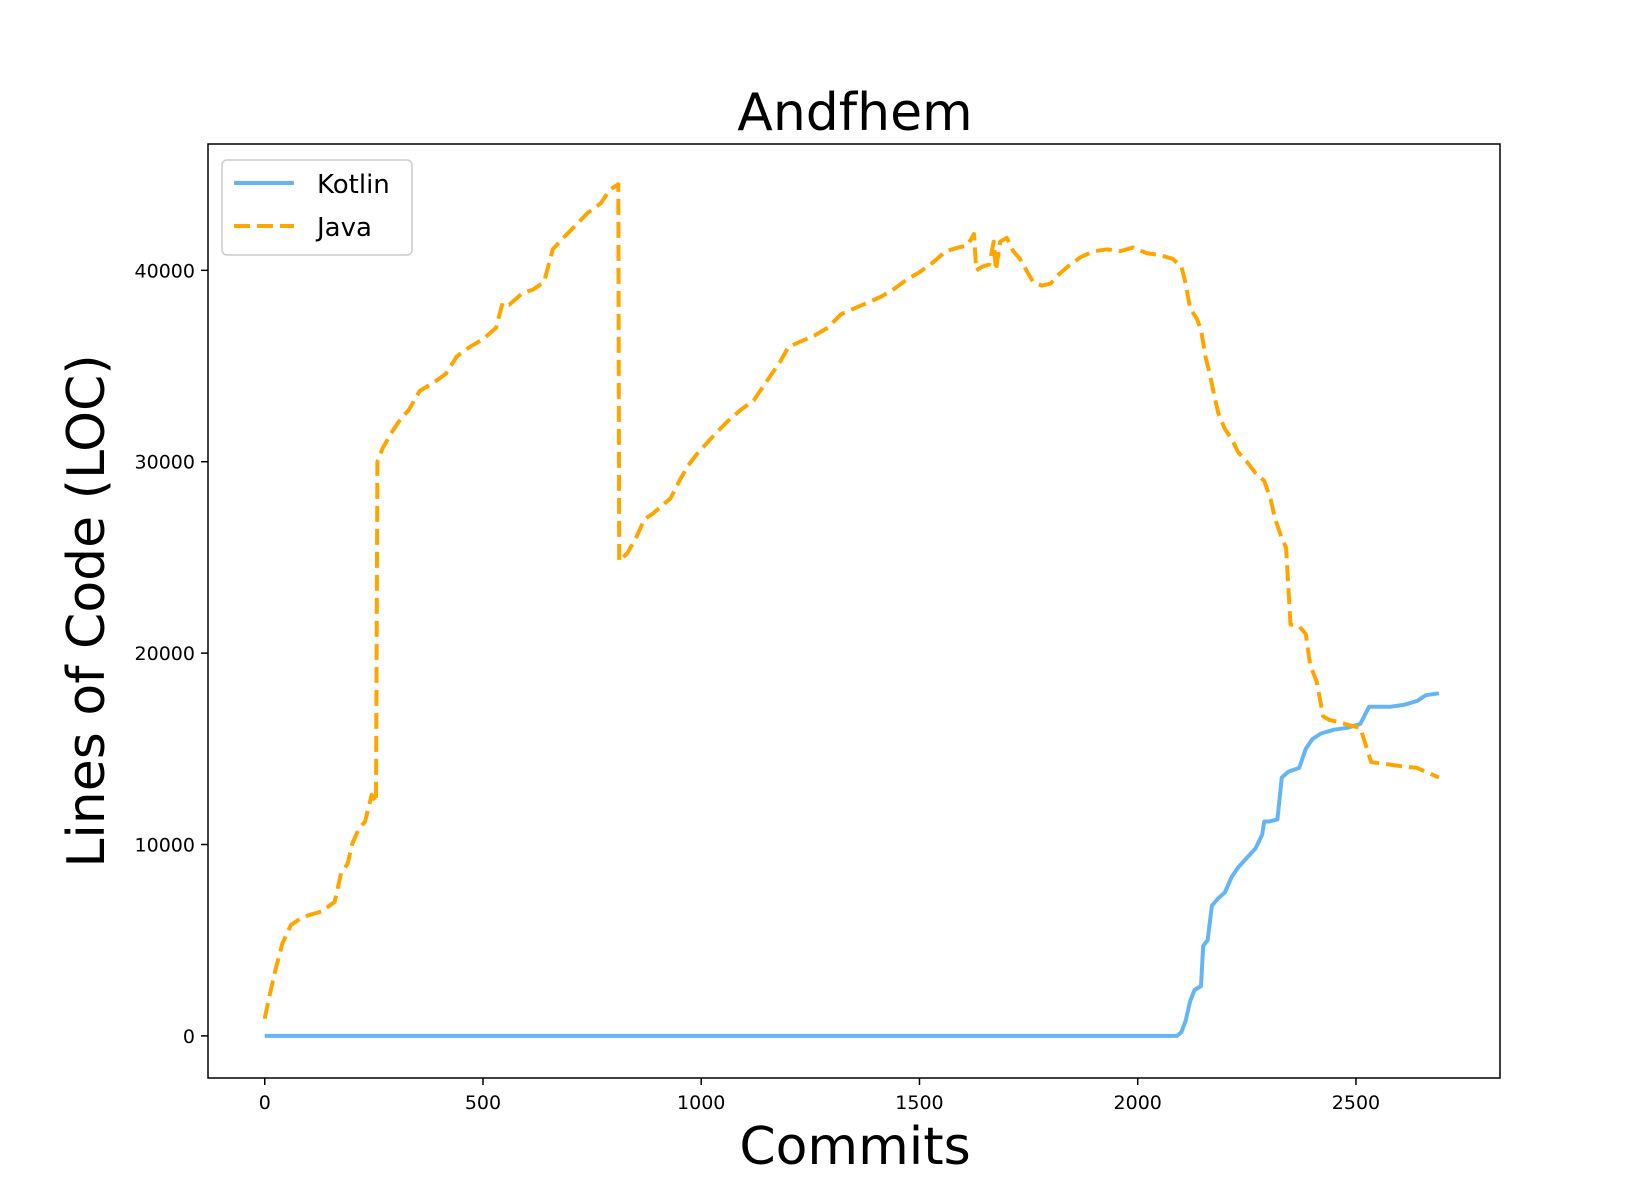 The width and height of the screenshot is (1650, 1200). Describe the element at coordinates (265, 1103) in the screenshot. I see `x-tick-label: 0` at that location.